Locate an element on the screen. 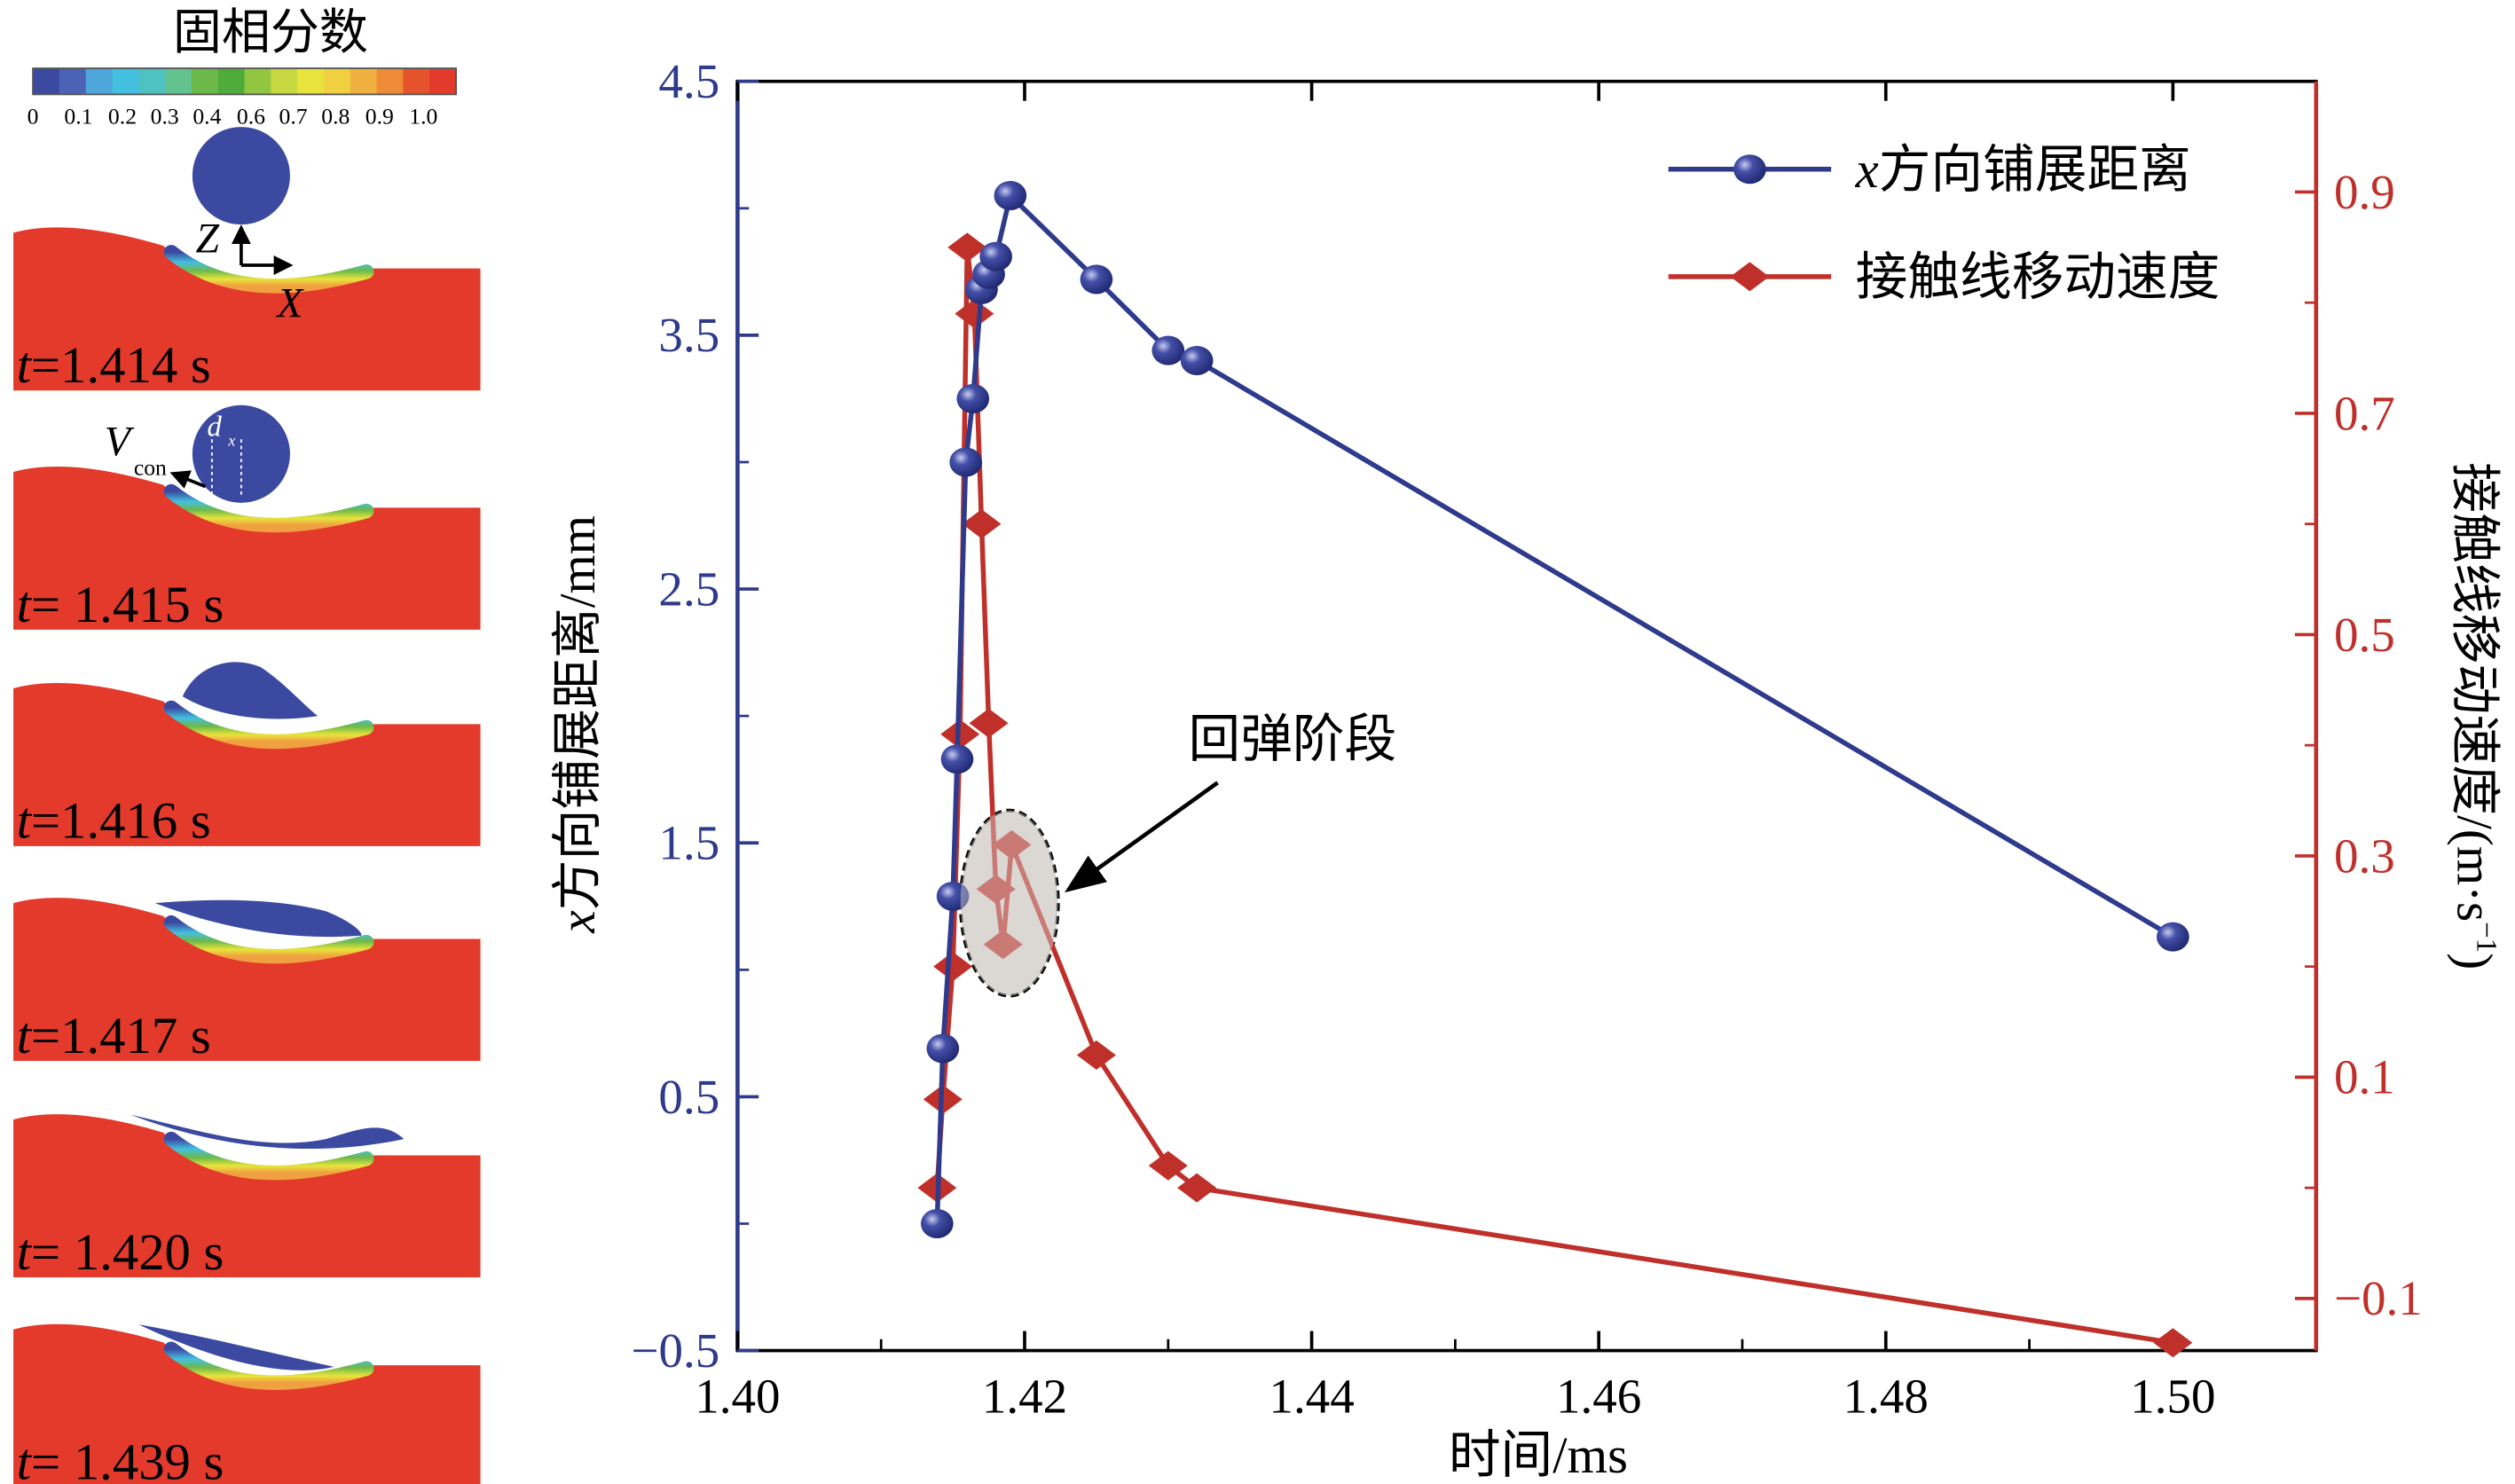 The width and height of the screenshot is (2515, 1484). x-tick-label: 1.44 is located at coordinates (1311, 1396).